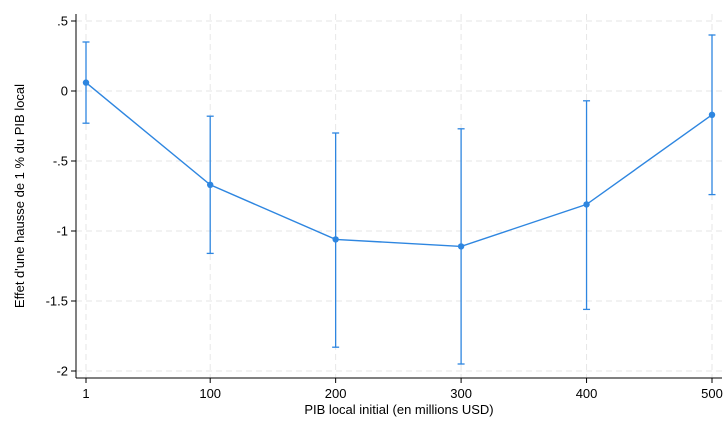  I want to click on x-tick-label: 400, so click(587, 393).